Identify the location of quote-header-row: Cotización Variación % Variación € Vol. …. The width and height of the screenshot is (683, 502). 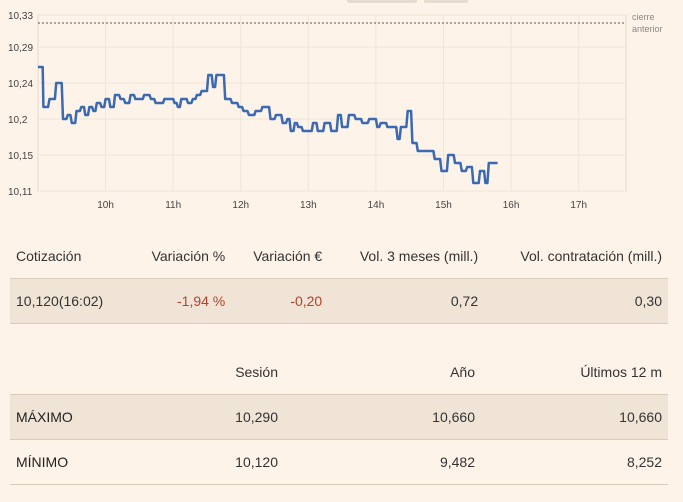
(339, 256).